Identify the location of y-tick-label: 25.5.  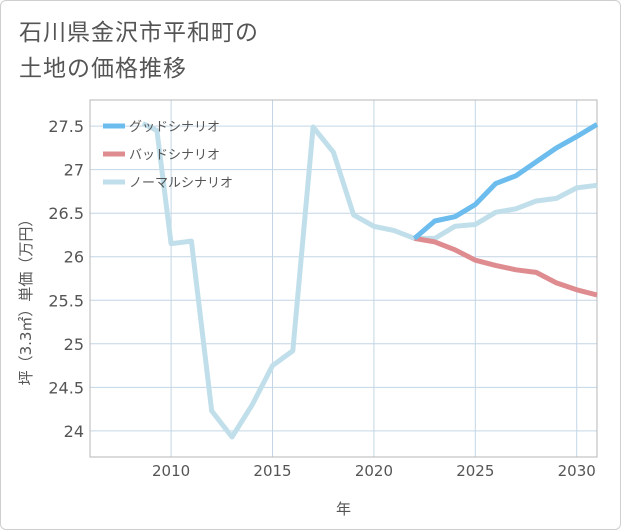
(66, 300).